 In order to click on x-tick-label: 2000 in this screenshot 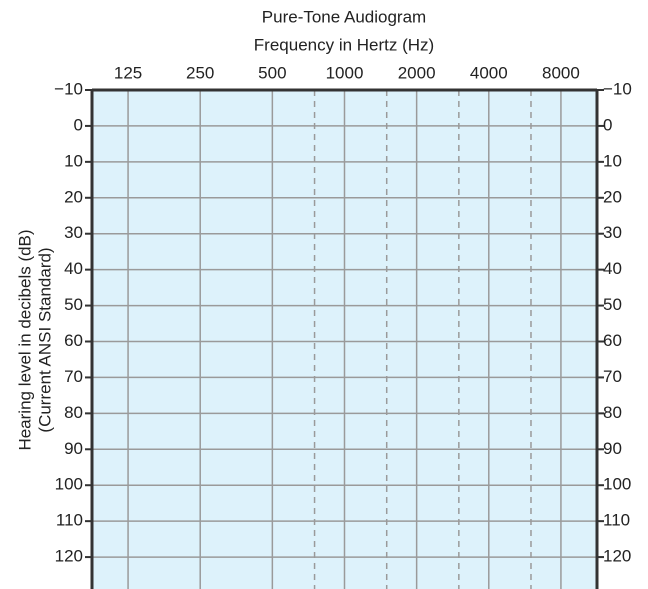, I will do `click(417, 72)`.